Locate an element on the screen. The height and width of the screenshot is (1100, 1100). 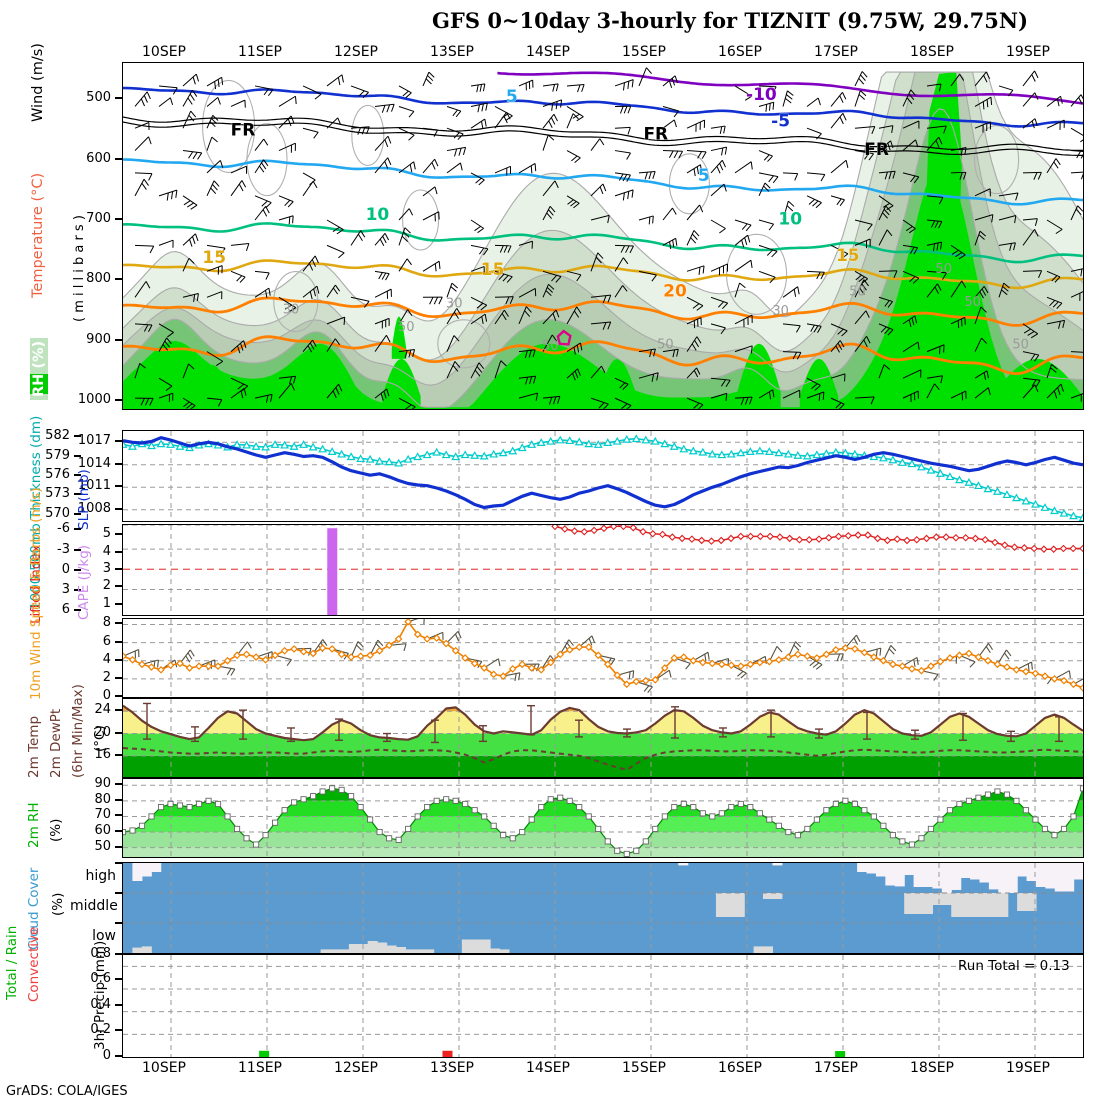
precip-tick: 0.6 is located at coordinates (100, 979).